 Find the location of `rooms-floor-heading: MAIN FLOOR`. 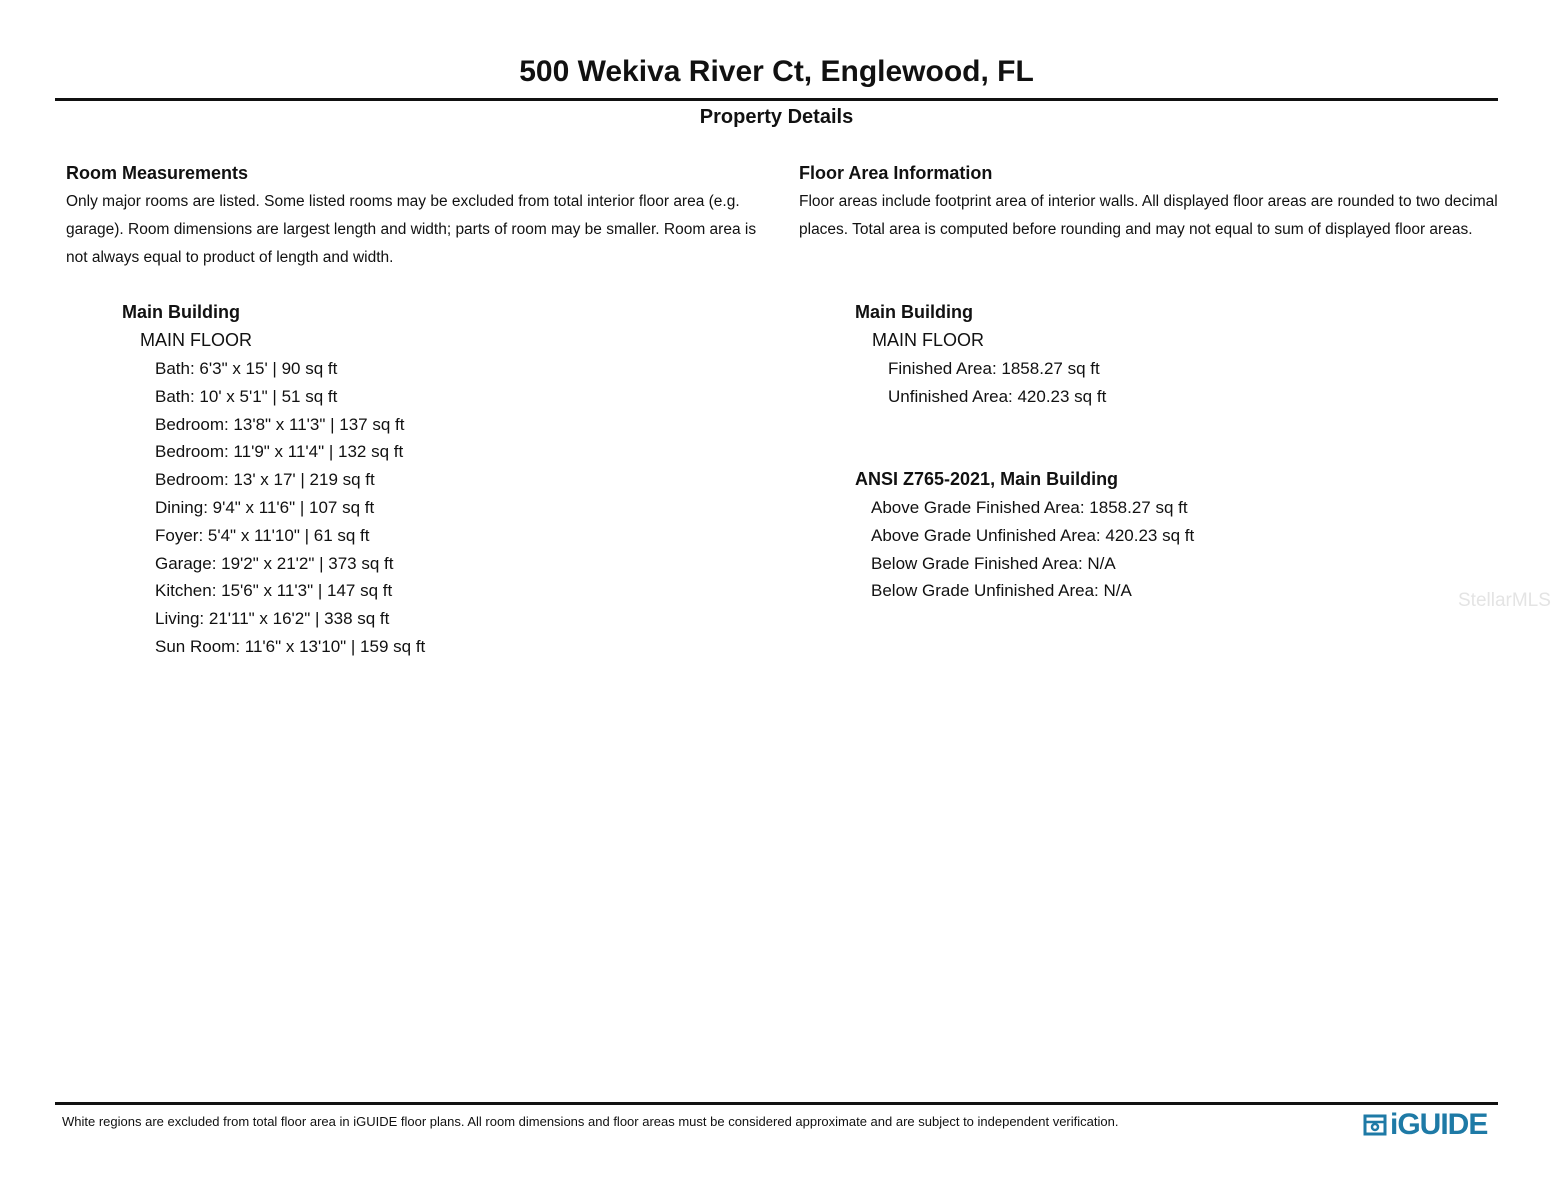

rooms-floor-heading: MAIN FLOOR is located at coordinates (196, 340).